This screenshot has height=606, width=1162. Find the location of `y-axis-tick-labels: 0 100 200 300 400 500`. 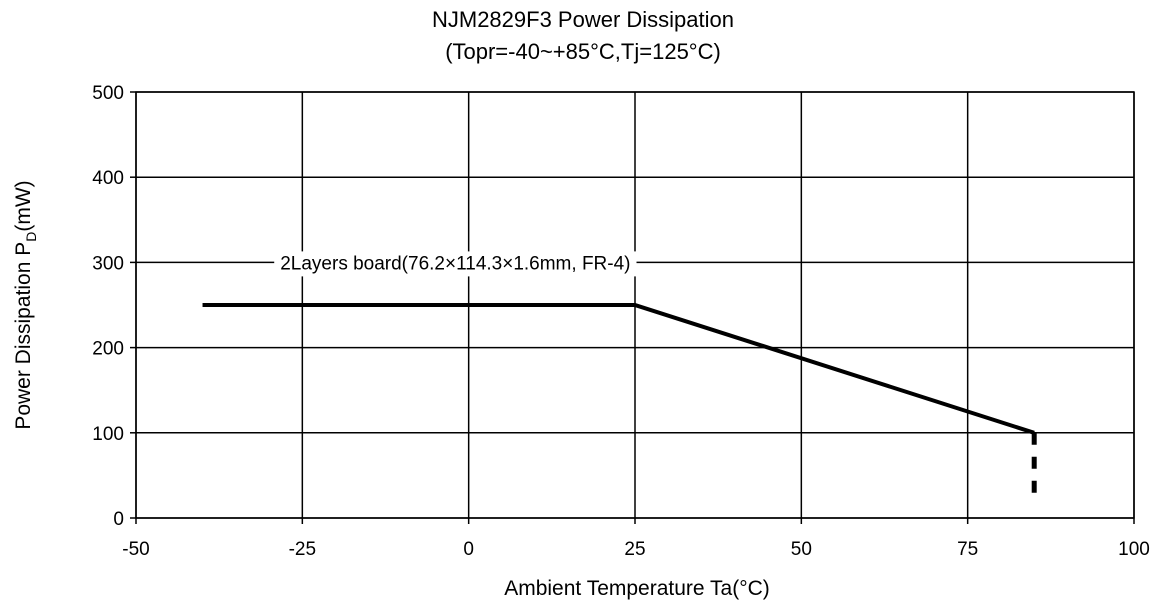

y-axis-tick-labels: 0 100 200 300 400 500 is located at coordinates (114, 306).